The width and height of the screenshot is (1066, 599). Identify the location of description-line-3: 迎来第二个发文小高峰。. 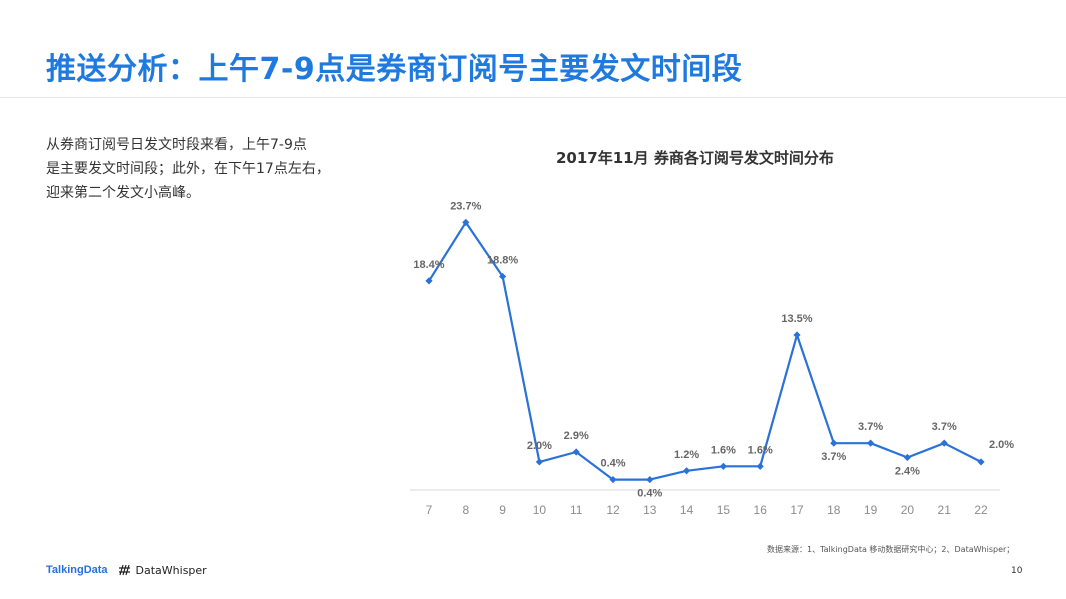
(123, 193).